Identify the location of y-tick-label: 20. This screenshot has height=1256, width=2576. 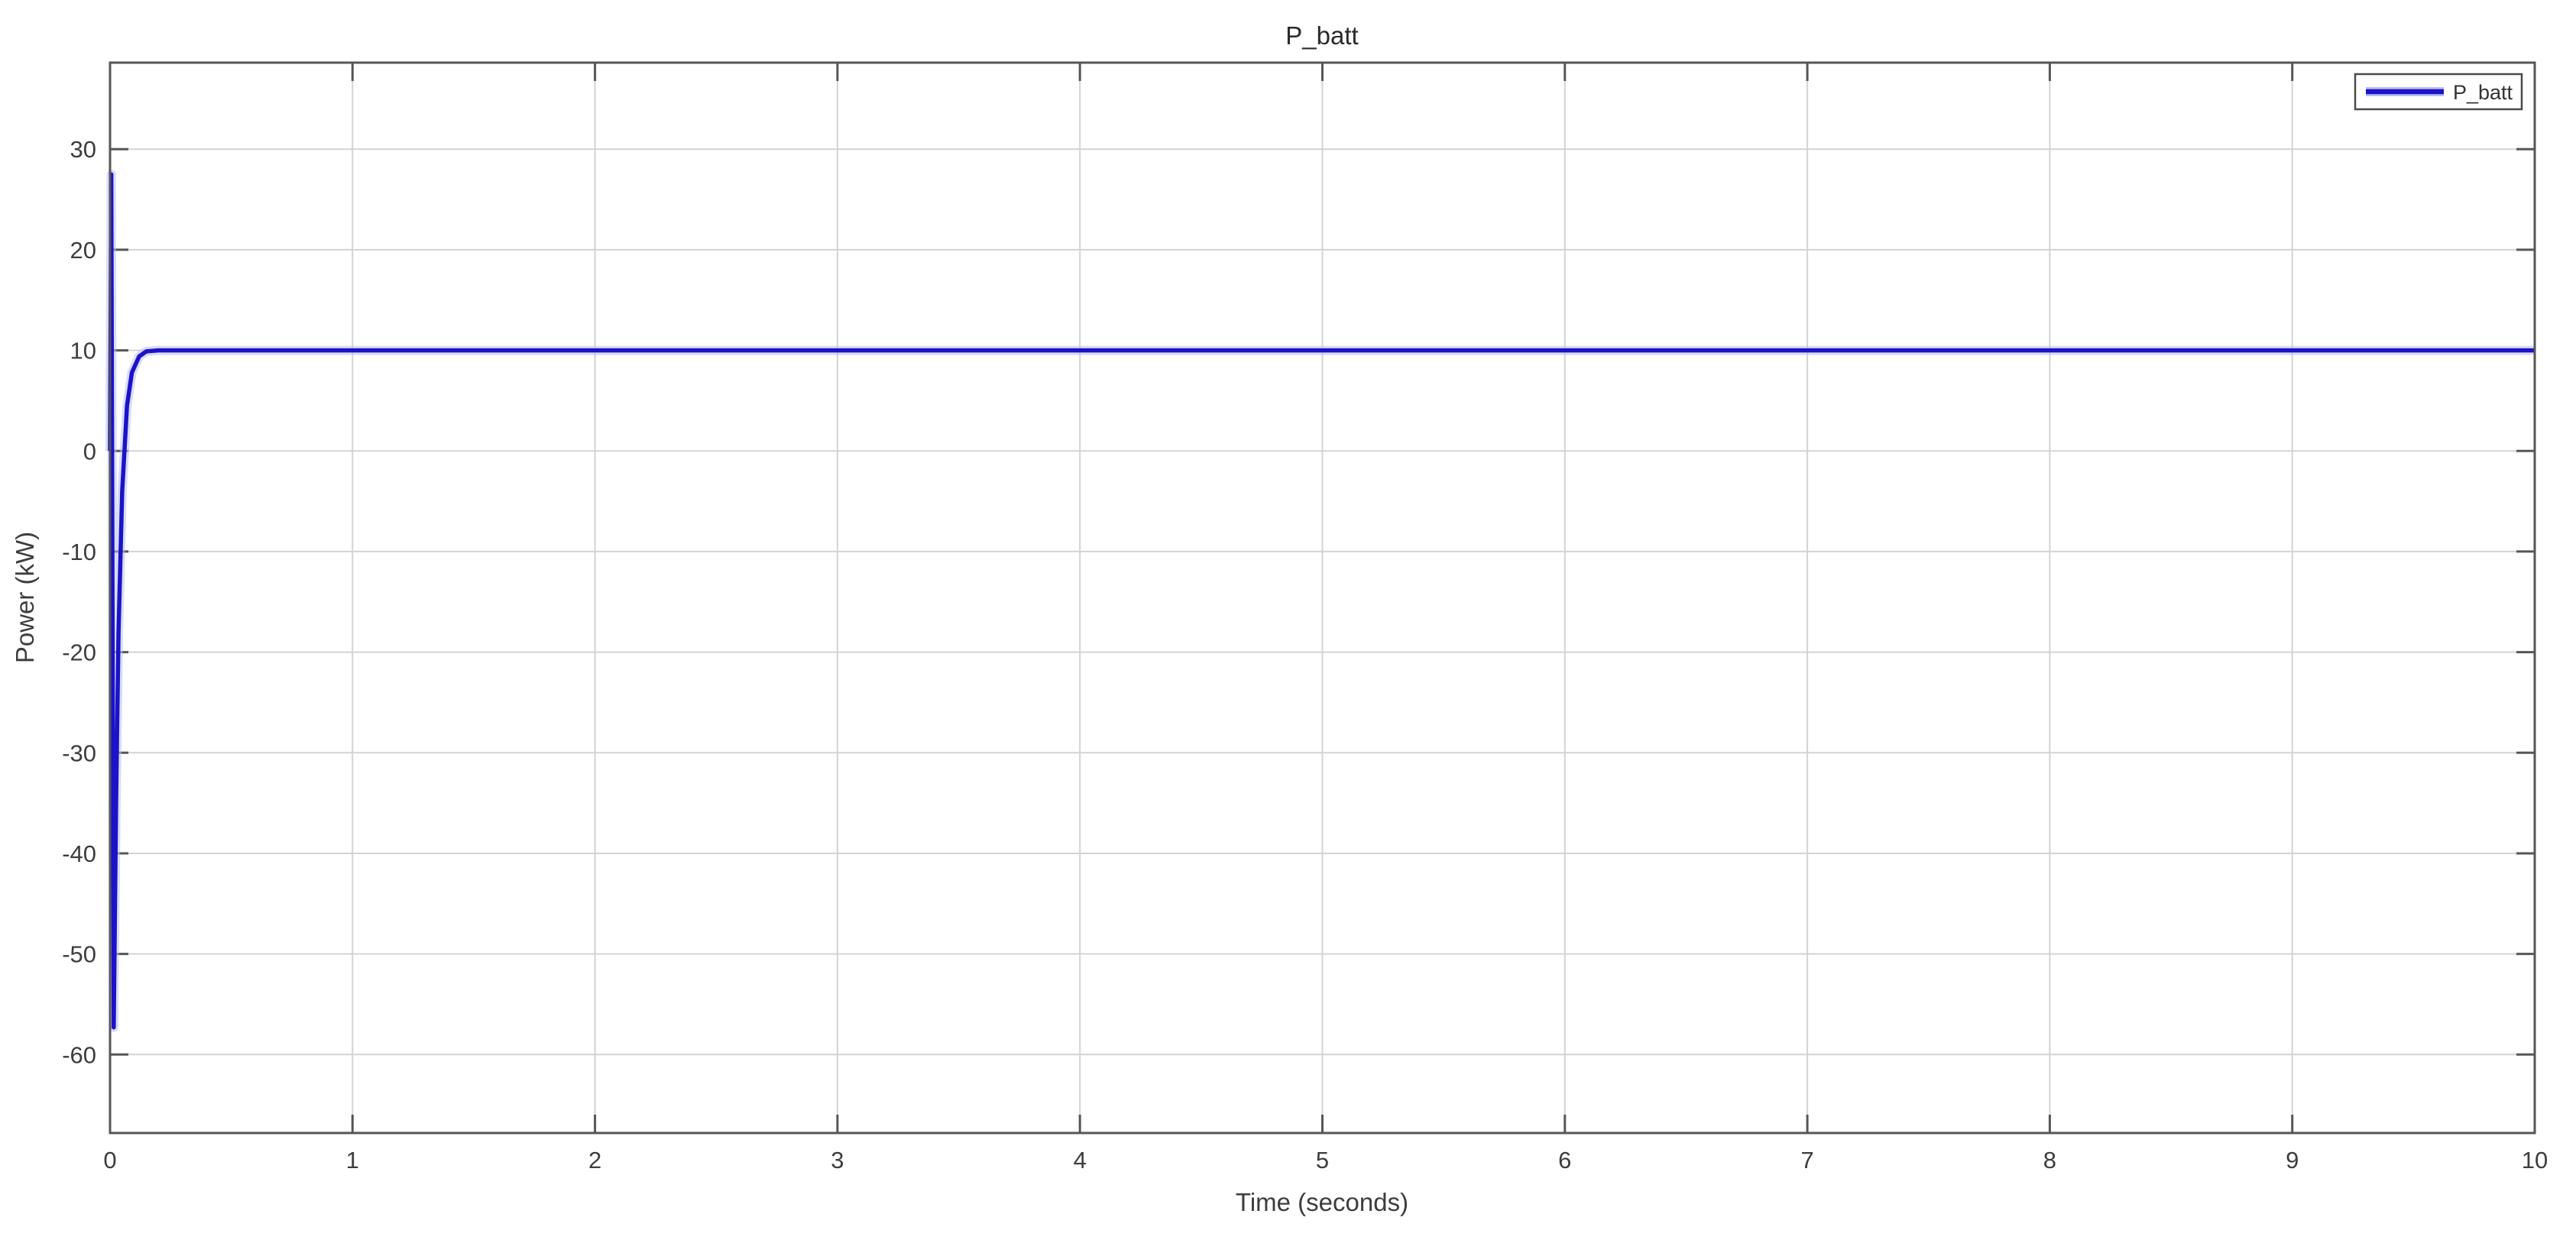
(83, 250).